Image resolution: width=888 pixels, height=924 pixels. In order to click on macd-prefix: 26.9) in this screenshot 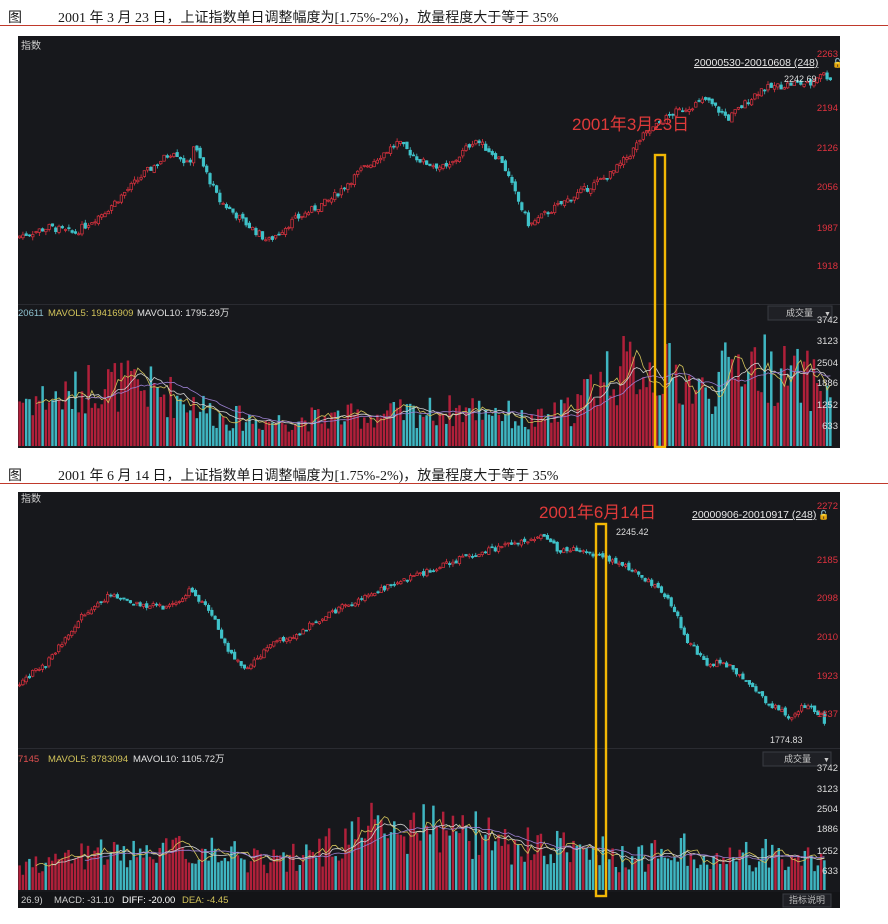, I will do `click(32, 900)`.